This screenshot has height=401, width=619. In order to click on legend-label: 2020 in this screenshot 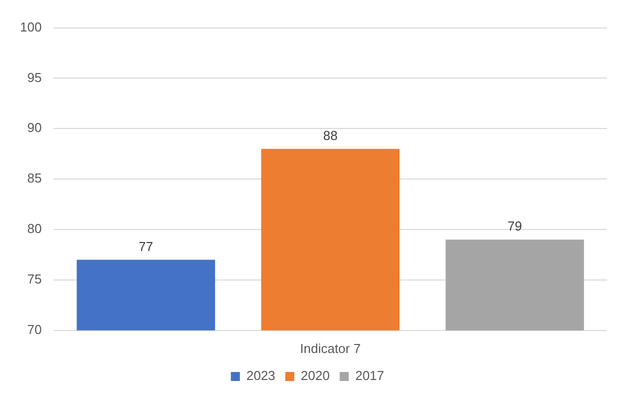, I will do `click(315, 376)`.